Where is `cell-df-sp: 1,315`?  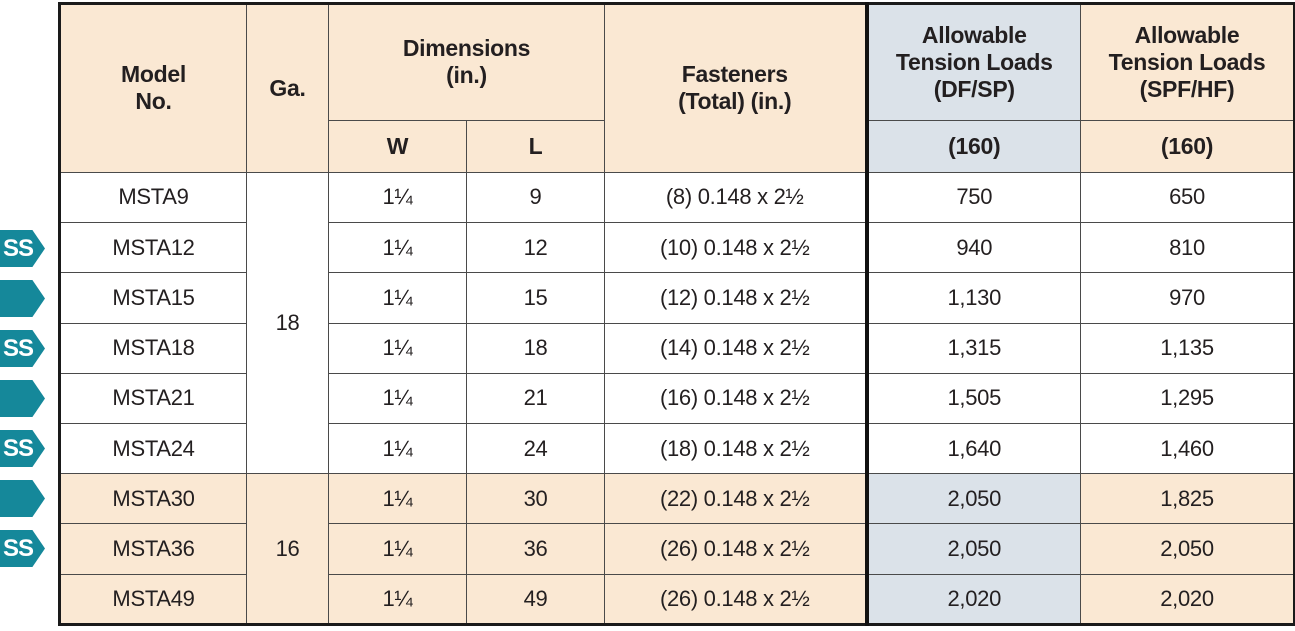 cell-df-sp: 1,315 is located at coordinates (972, 348).